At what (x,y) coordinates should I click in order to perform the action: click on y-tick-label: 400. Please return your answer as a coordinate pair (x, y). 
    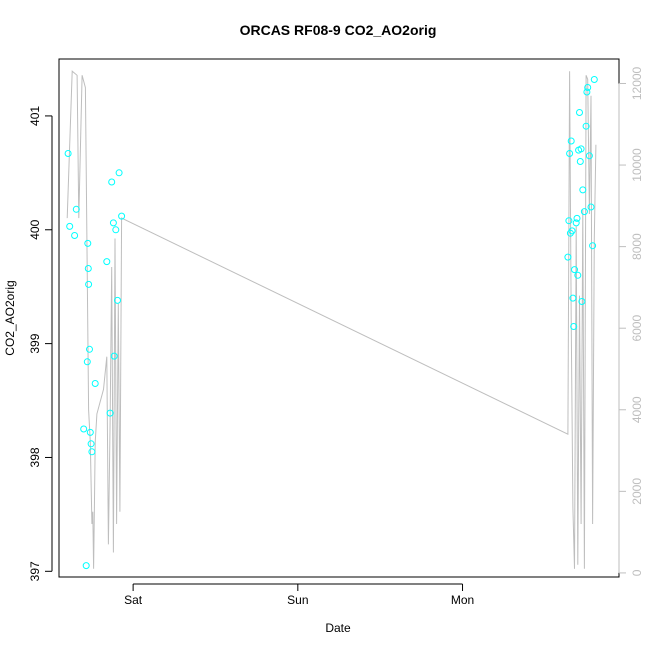
    Looking at the image, I should click on (35, 229).